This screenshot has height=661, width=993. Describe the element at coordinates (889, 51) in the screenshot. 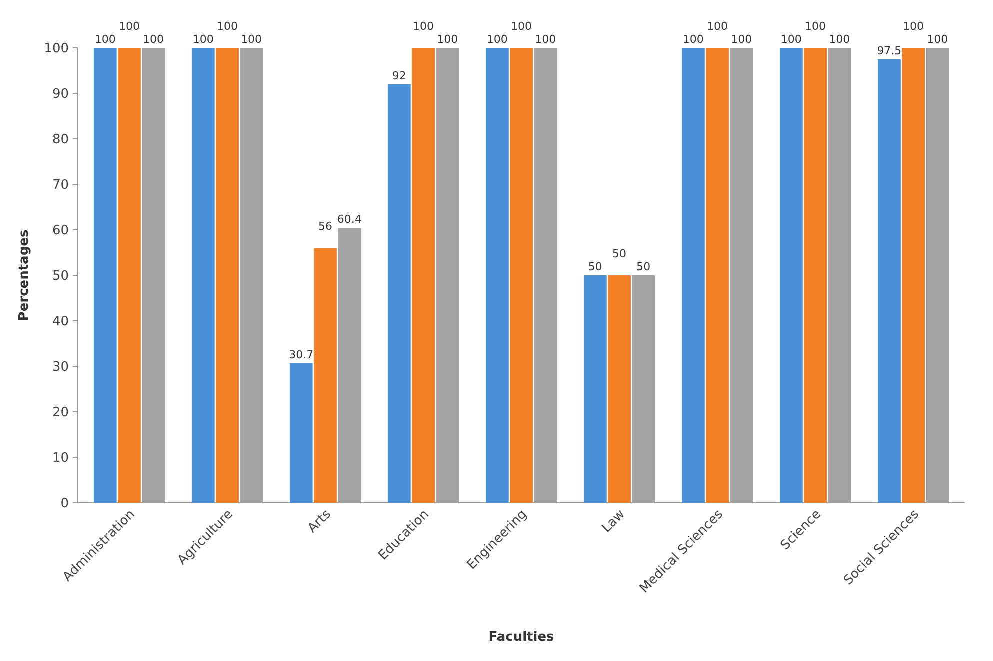

I see `data-label: 97.5` at that location.